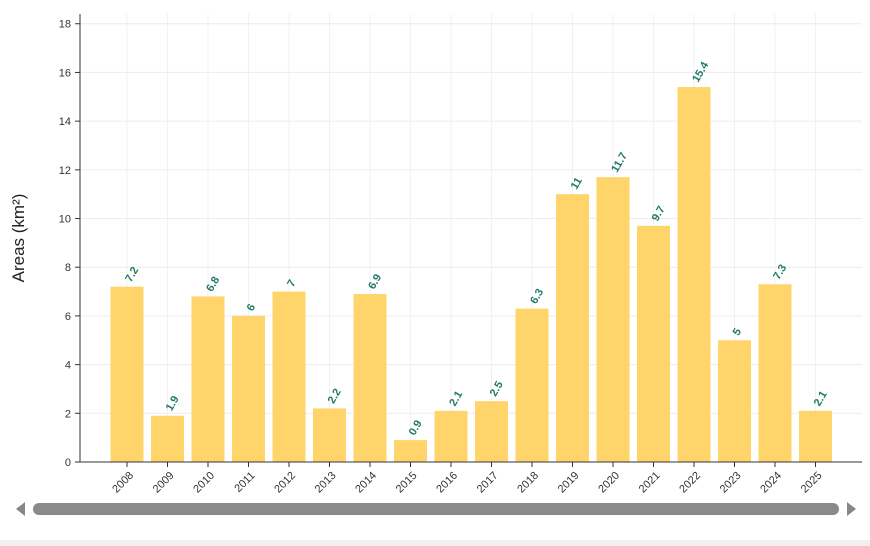 This screenshot has height=546, width=870. What do you see at coordinates (690, 483) in the screenshot?
I see `x-tick-label: 2022` at bounding box center [690, 483].